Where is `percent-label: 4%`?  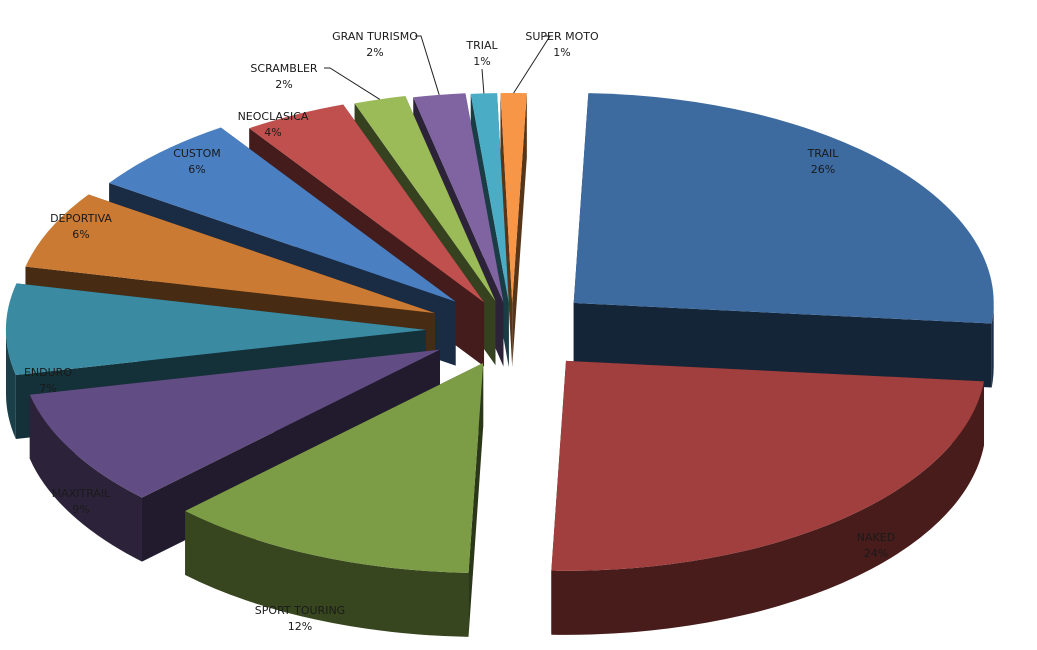
percent-label: 4% is located at coordinates (272, 132).